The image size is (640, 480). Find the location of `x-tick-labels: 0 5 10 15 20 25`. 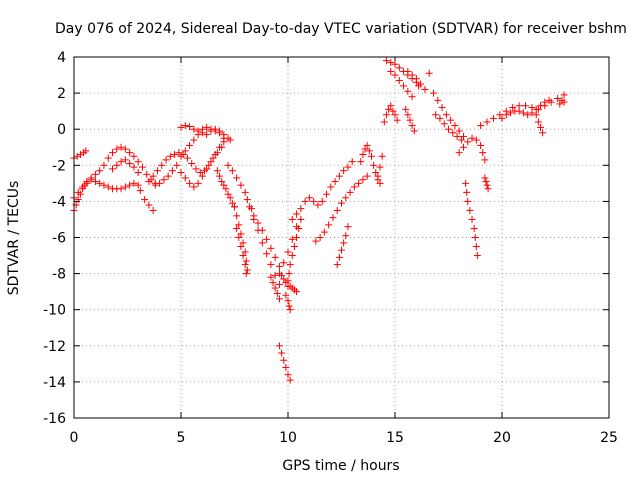

x-tick-labels: 0 5 10 15 20 25 is located at coordinates (344, 438).